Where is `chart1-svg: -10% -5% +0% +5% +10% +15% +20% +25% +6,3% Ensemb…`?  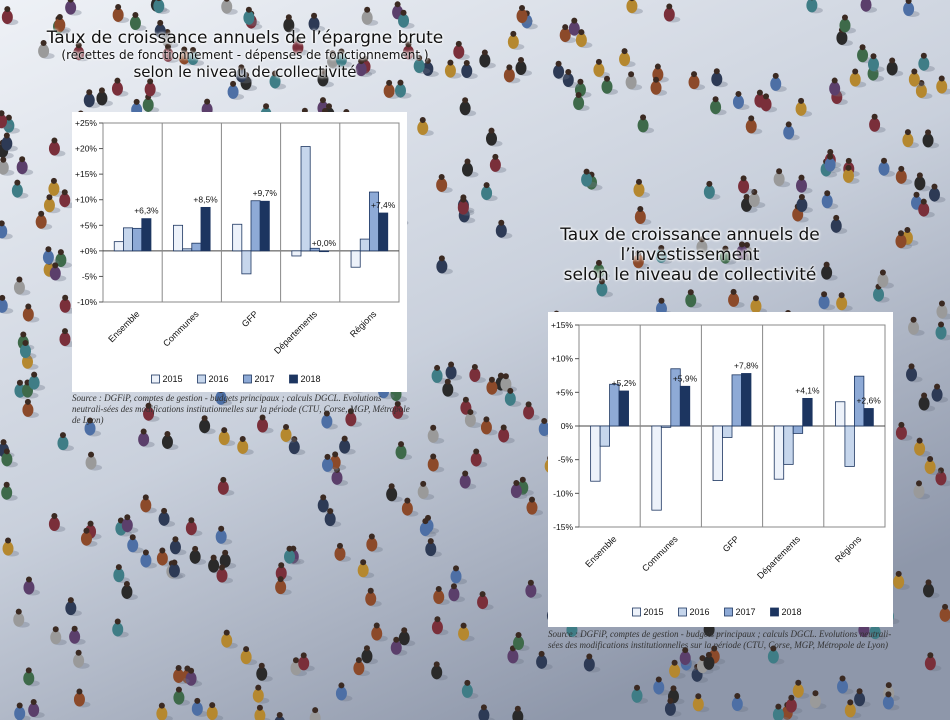
chart1-svg: -10% -5% +0% +5% +10% +15% +20% +25% +6,3% Ensemb… is located at coordinates (237, 251).